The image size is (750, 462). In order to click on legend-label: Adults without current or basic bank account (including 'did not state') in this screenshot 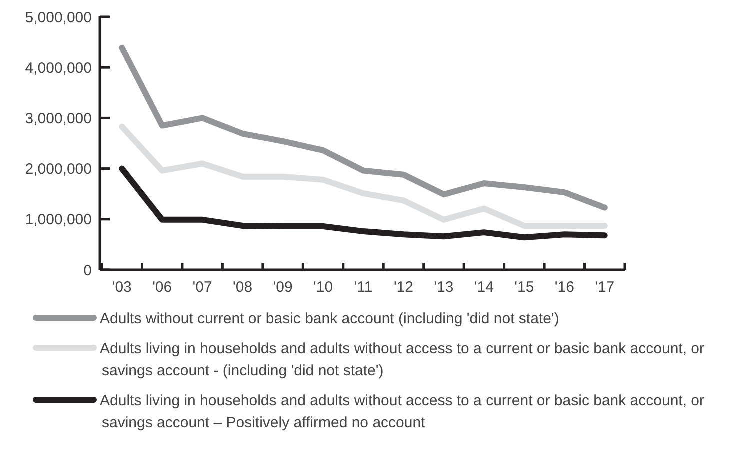, I will do `click(330, 319)`.